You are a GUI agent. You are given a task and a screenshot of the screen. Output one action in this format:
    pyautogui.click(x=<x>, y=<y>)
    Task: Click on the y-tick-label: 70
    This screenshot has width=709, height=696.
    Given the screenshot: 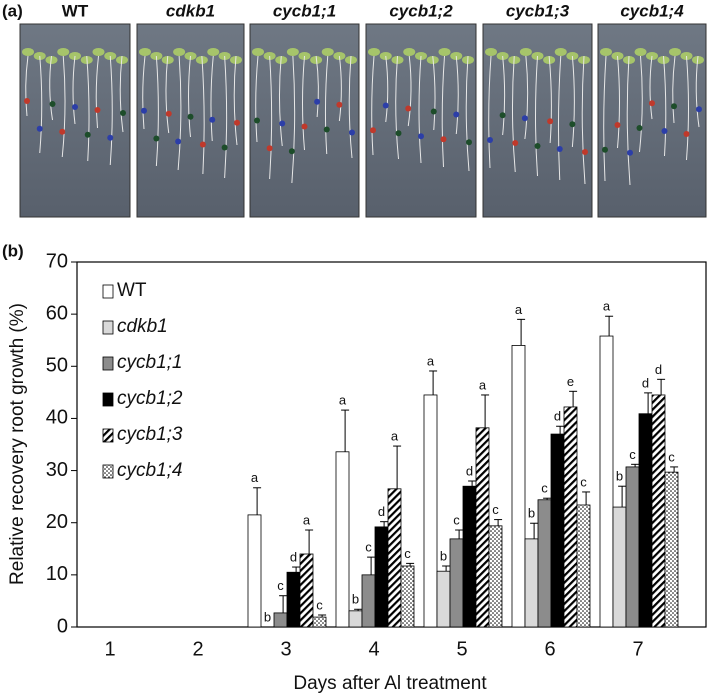 What is the action you would take?
    pyautogui.click(x=57, y=261)
    